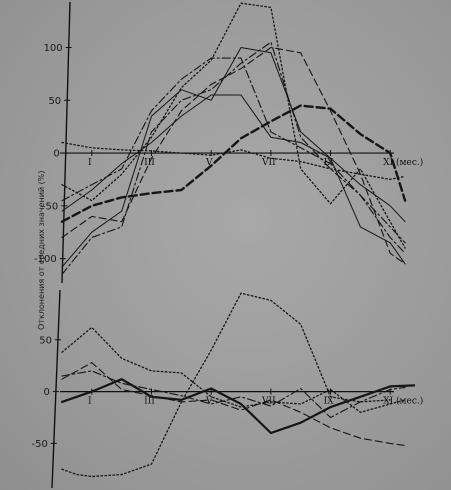 This screenshot has height=490, width=451. Describe the element at coordinates (41, 250) in the screenshot. I see `y-axis-label: Отклонения от средних значений (%)` at that location.